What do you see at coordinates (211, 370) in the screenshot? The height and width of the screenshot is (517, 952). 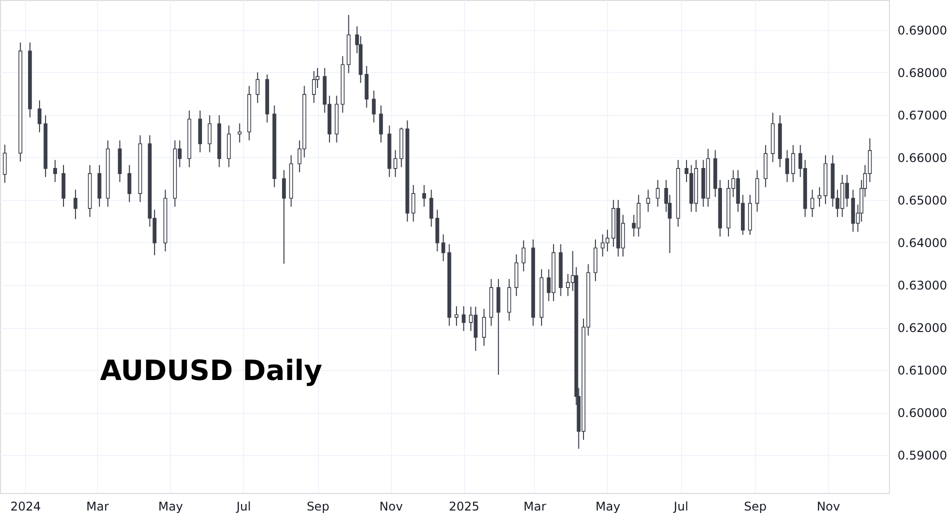 I see `annotation: AUDUSD Daily` at bounding box center [211, 370].